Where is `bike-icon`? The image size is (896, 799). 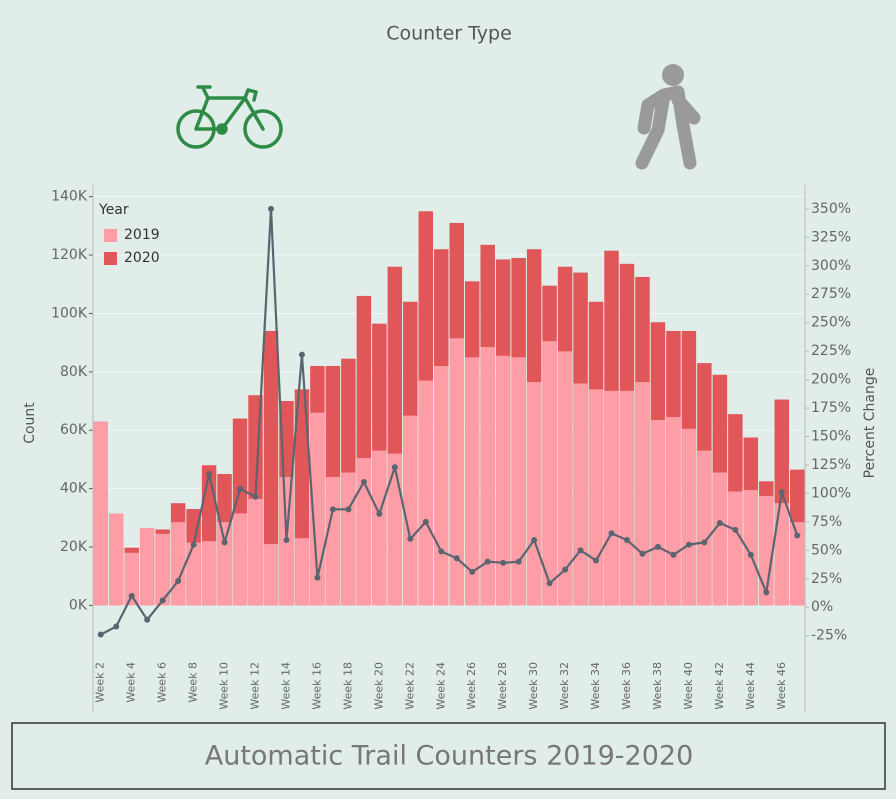
bike-icon is located at coordinates (229, 117).